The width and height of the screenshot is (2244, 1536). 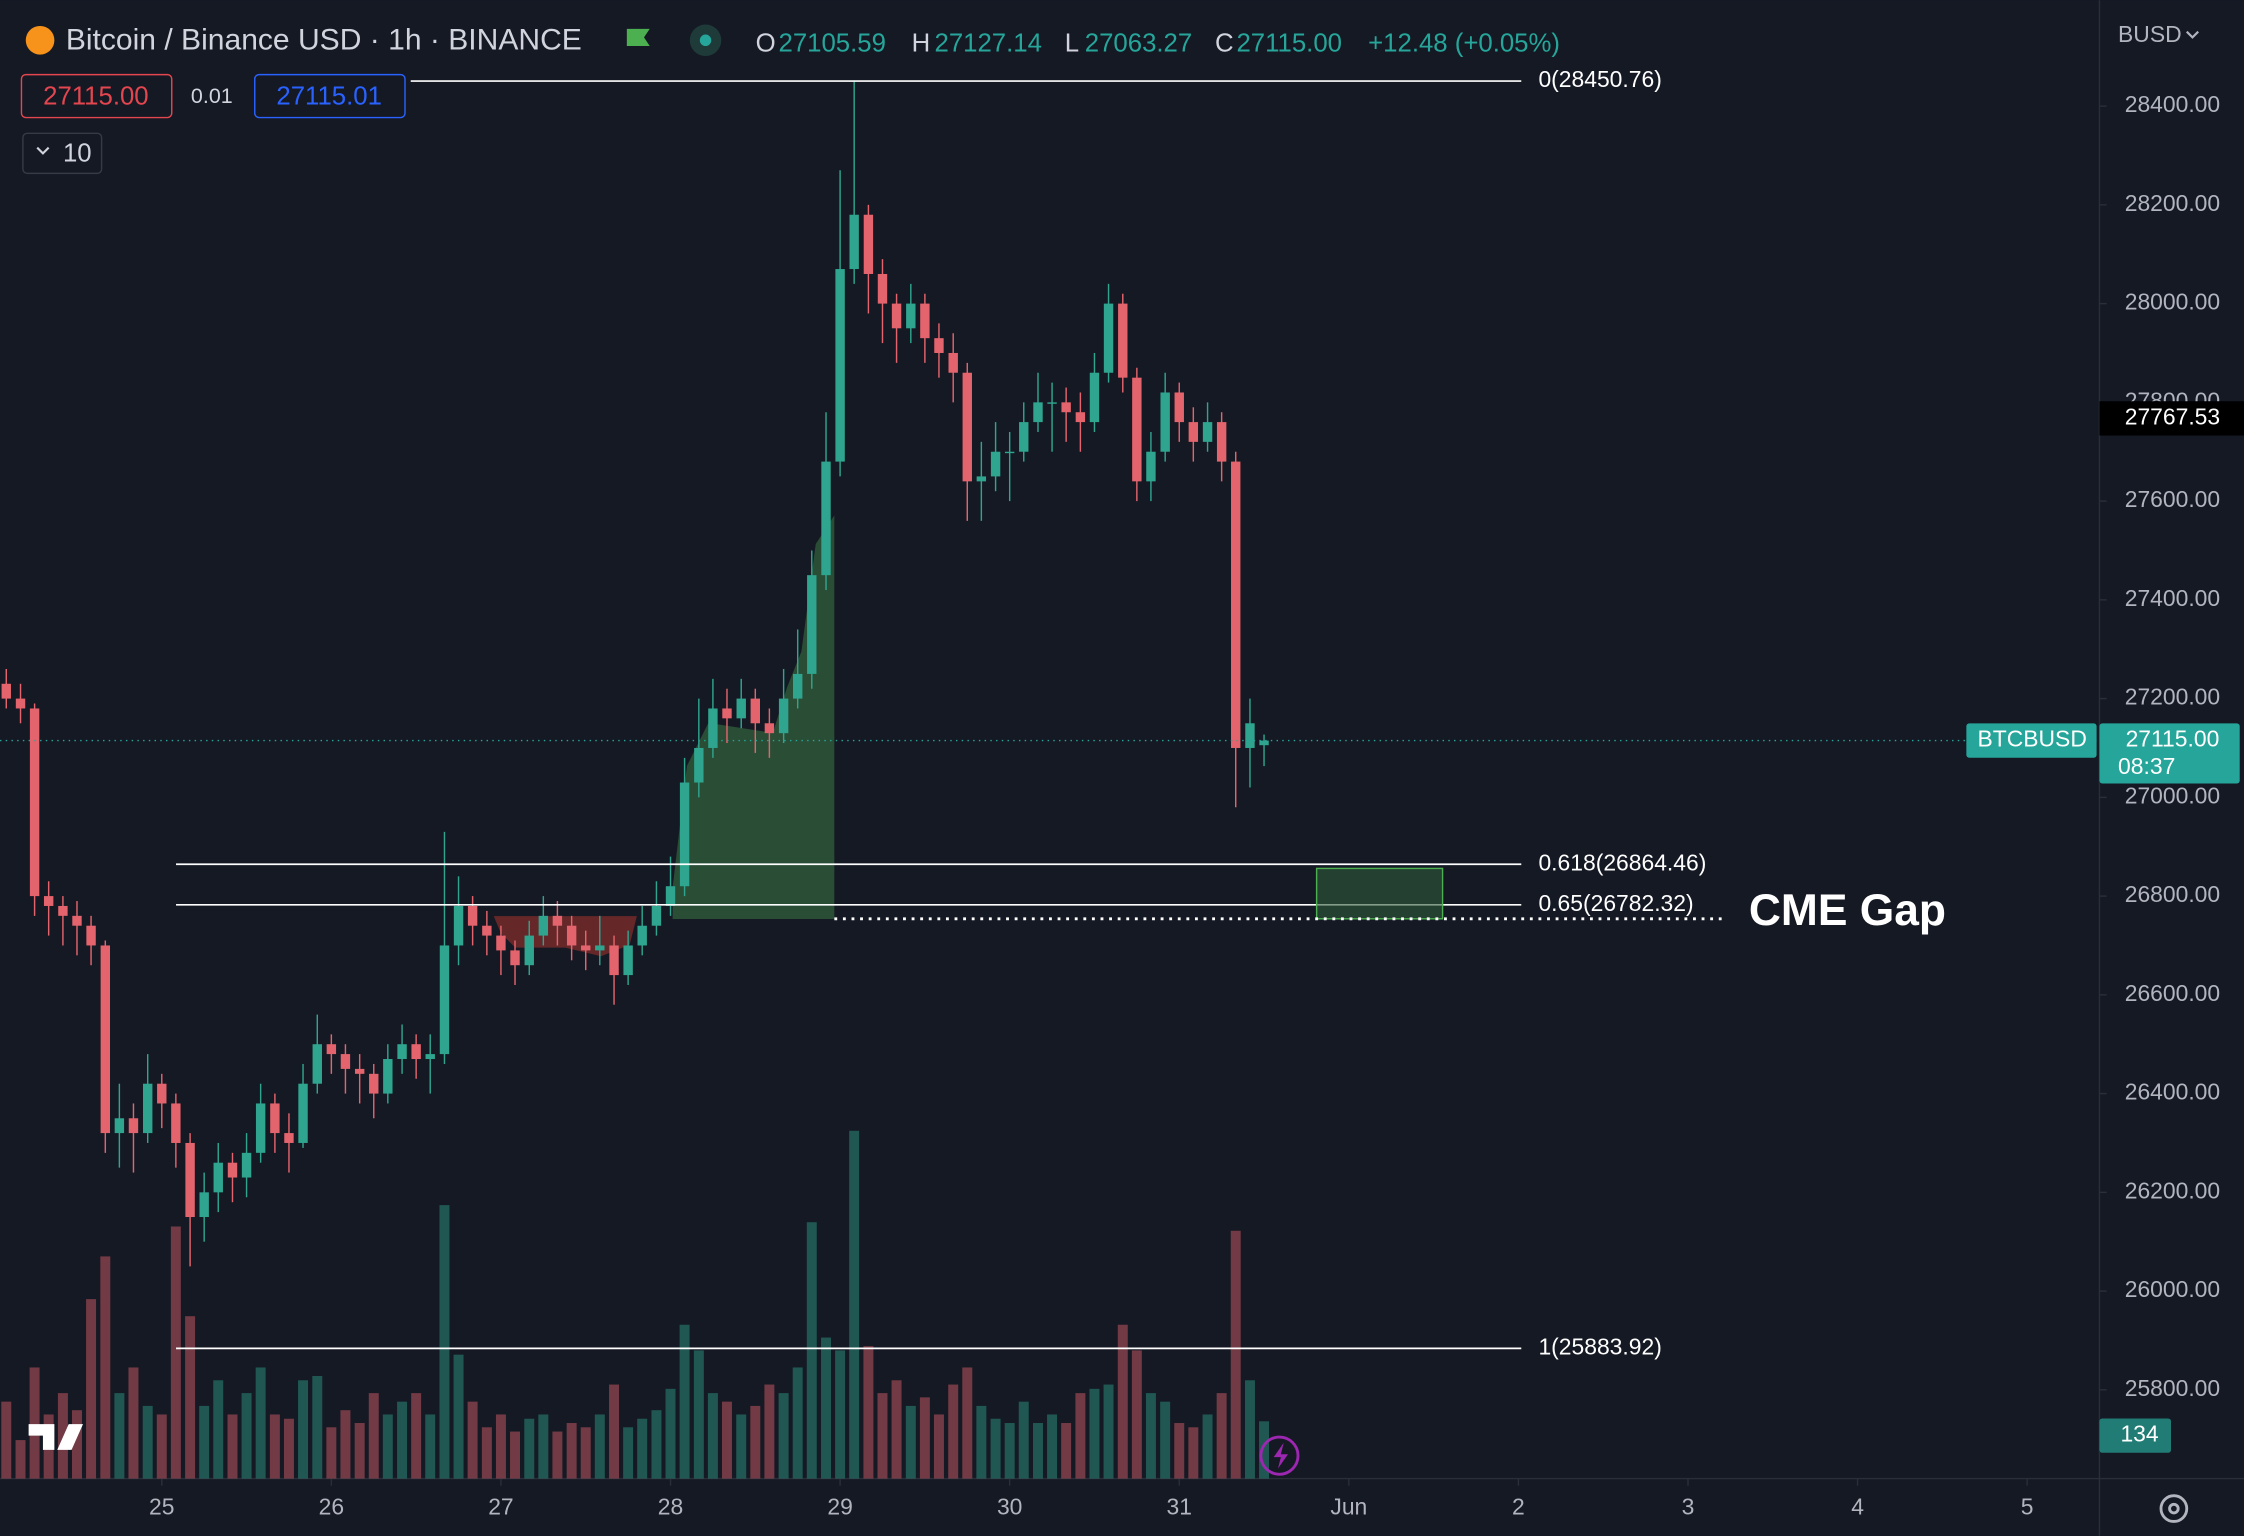 What do you see at coordinates (832, 43) in the screenshot?
I see `ohlc-value: 27105.59` at bounding box center [832, 43].